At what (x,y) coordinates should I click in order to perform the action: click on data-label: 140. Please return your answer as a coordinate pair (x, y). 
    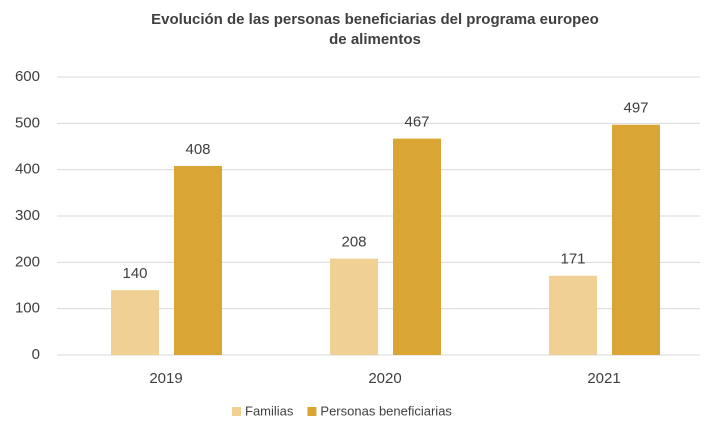
    Looking at the image, I should click on (134, 273).